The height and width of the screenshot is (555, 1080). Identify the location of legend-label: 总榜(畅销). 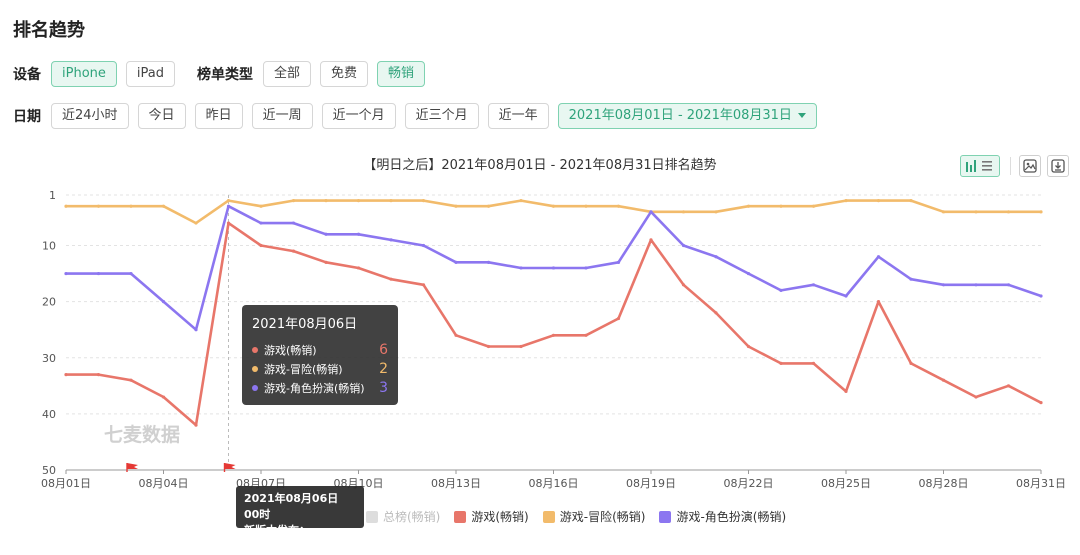
(412, 517).